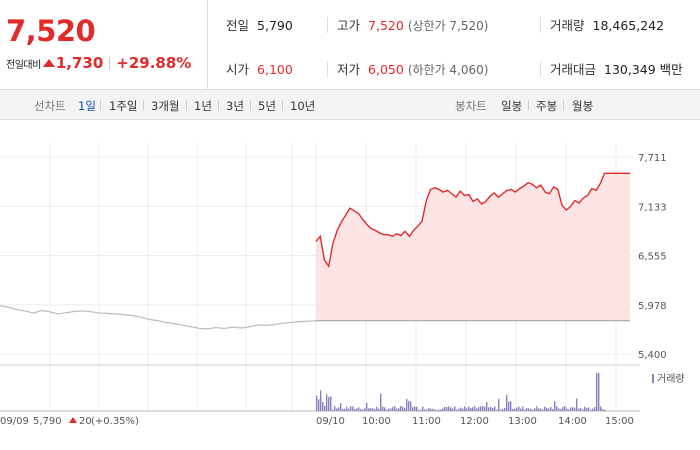  What do you see at coordinates (259, 24) in the screenshot?
I see `prev-close-stat: 전일 5,790` at bounding box center [259, 24].